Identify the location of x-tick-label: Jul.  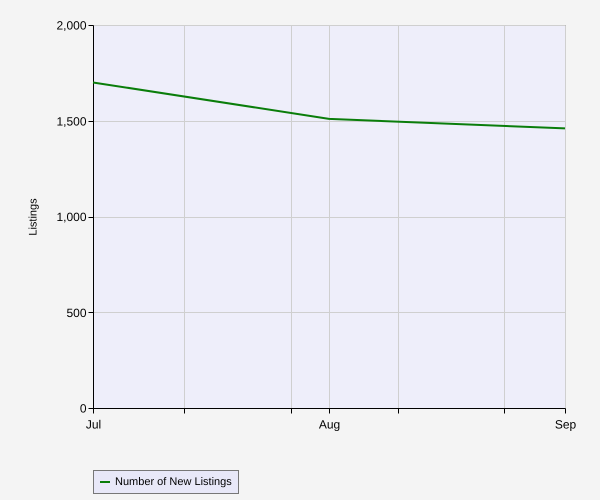
(94, 425).